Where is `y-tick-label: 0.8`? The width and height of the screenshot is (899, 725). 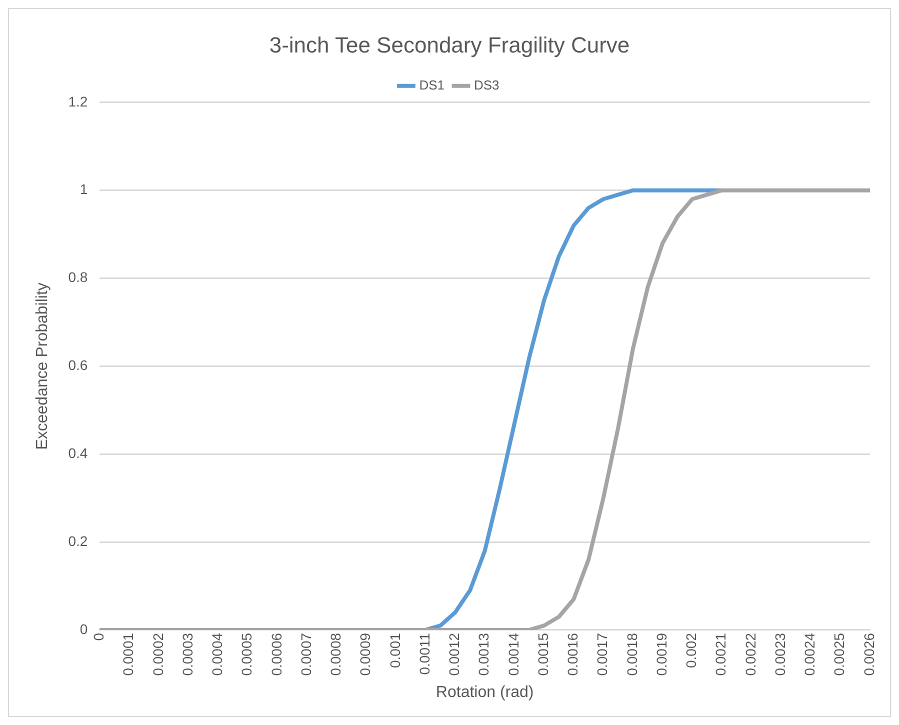
y-tick-label: 0.8 is located at coordinates (78, 277).